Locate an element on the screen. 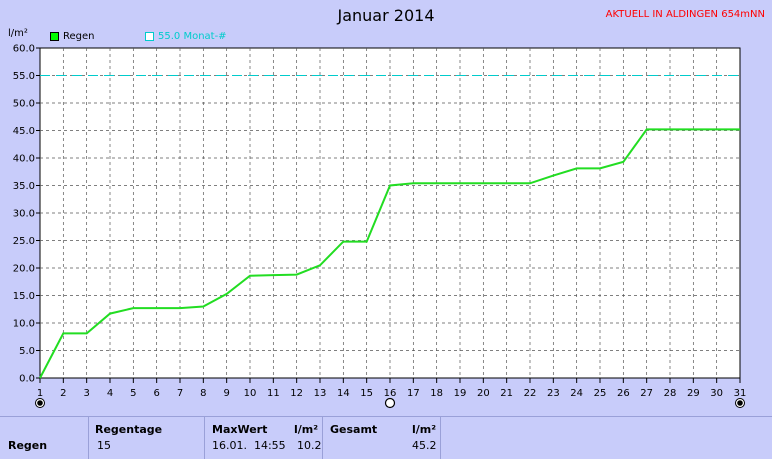 The height and width of the screenshot is (459, 772). y-tick-label: 60.0 is located at coordinates (24, 49).